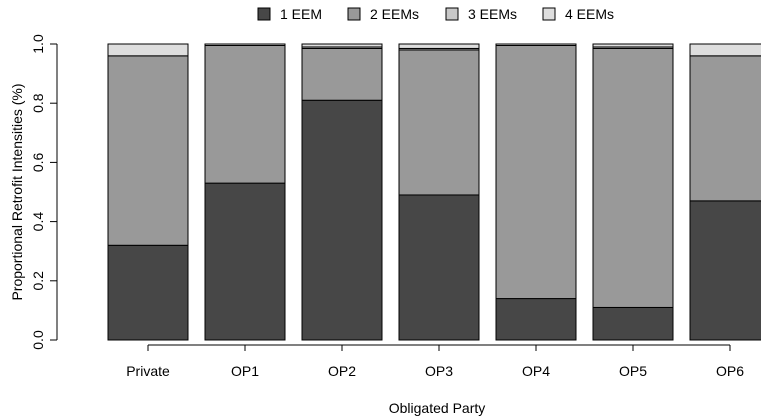 The image size is (761, 420). Describe the element at coordinates (148, 371) in the screenshot. I see `x-tick-label-private: Private` at that location.